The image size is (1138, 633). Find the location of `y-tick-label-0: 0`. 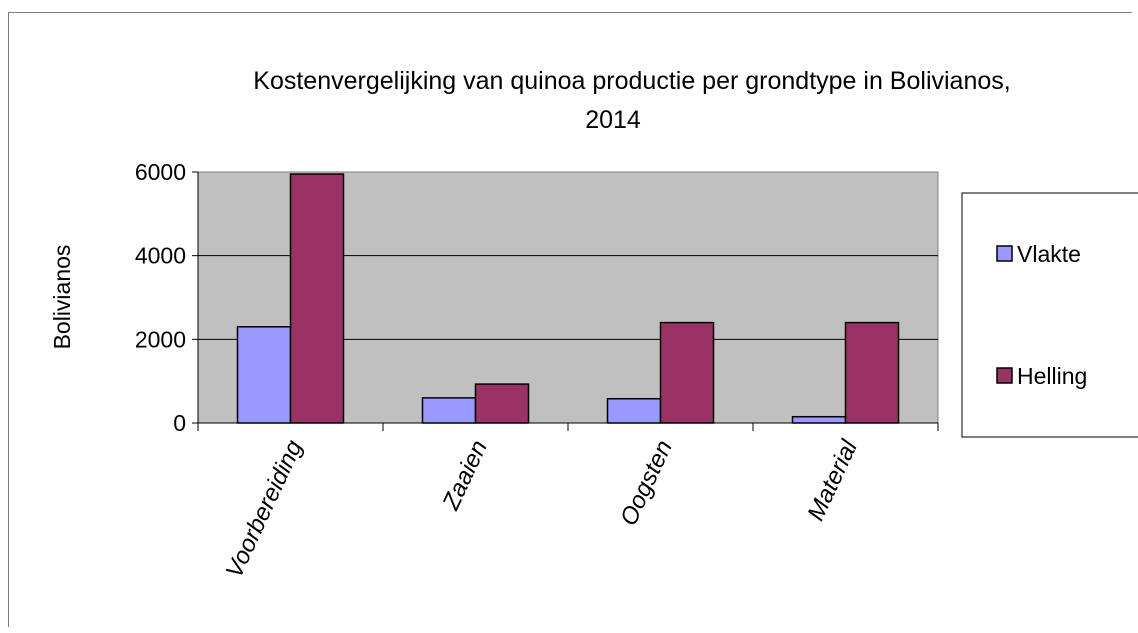

y-tick-label-0: 0 is located at coordinates (179, 423).